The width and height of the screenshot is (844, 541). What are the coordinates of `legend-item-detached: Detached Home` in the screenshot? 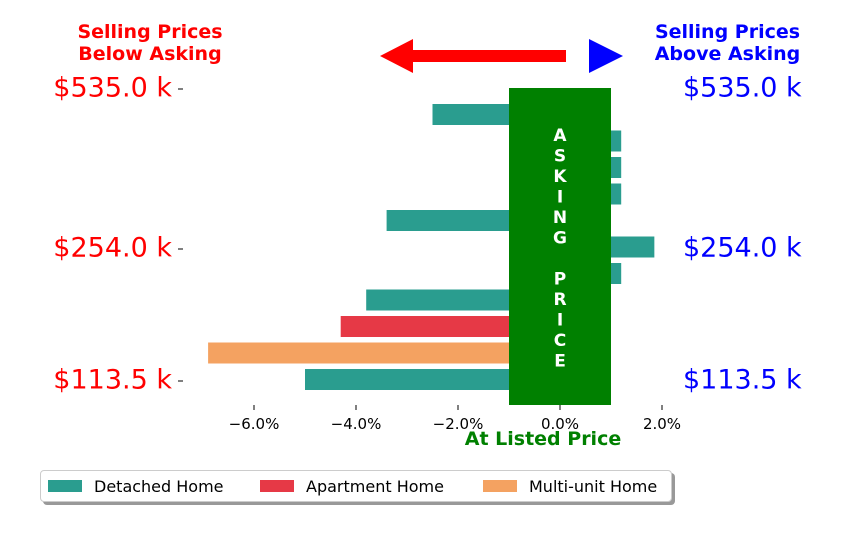 It's located at (150, 486).